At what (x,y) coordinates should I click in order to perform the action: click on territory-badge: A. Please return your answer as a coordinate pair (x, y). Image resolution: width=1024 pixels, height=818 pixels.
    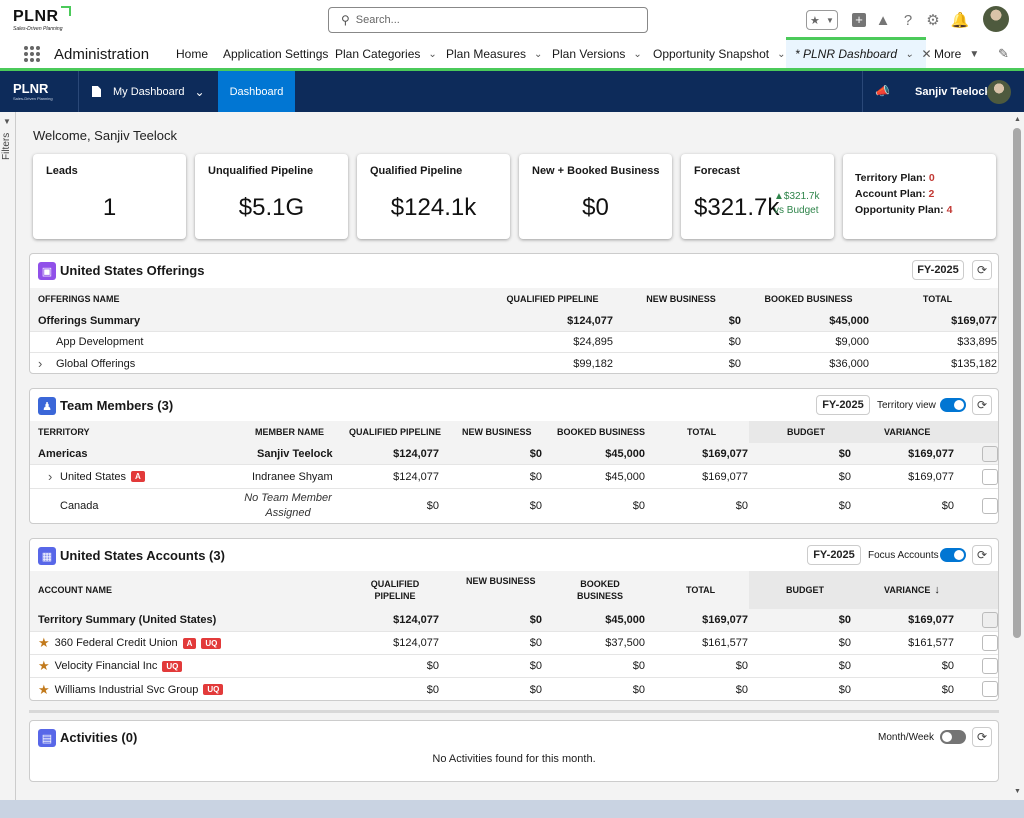
    Looking at the image, I should click on (138, 476).